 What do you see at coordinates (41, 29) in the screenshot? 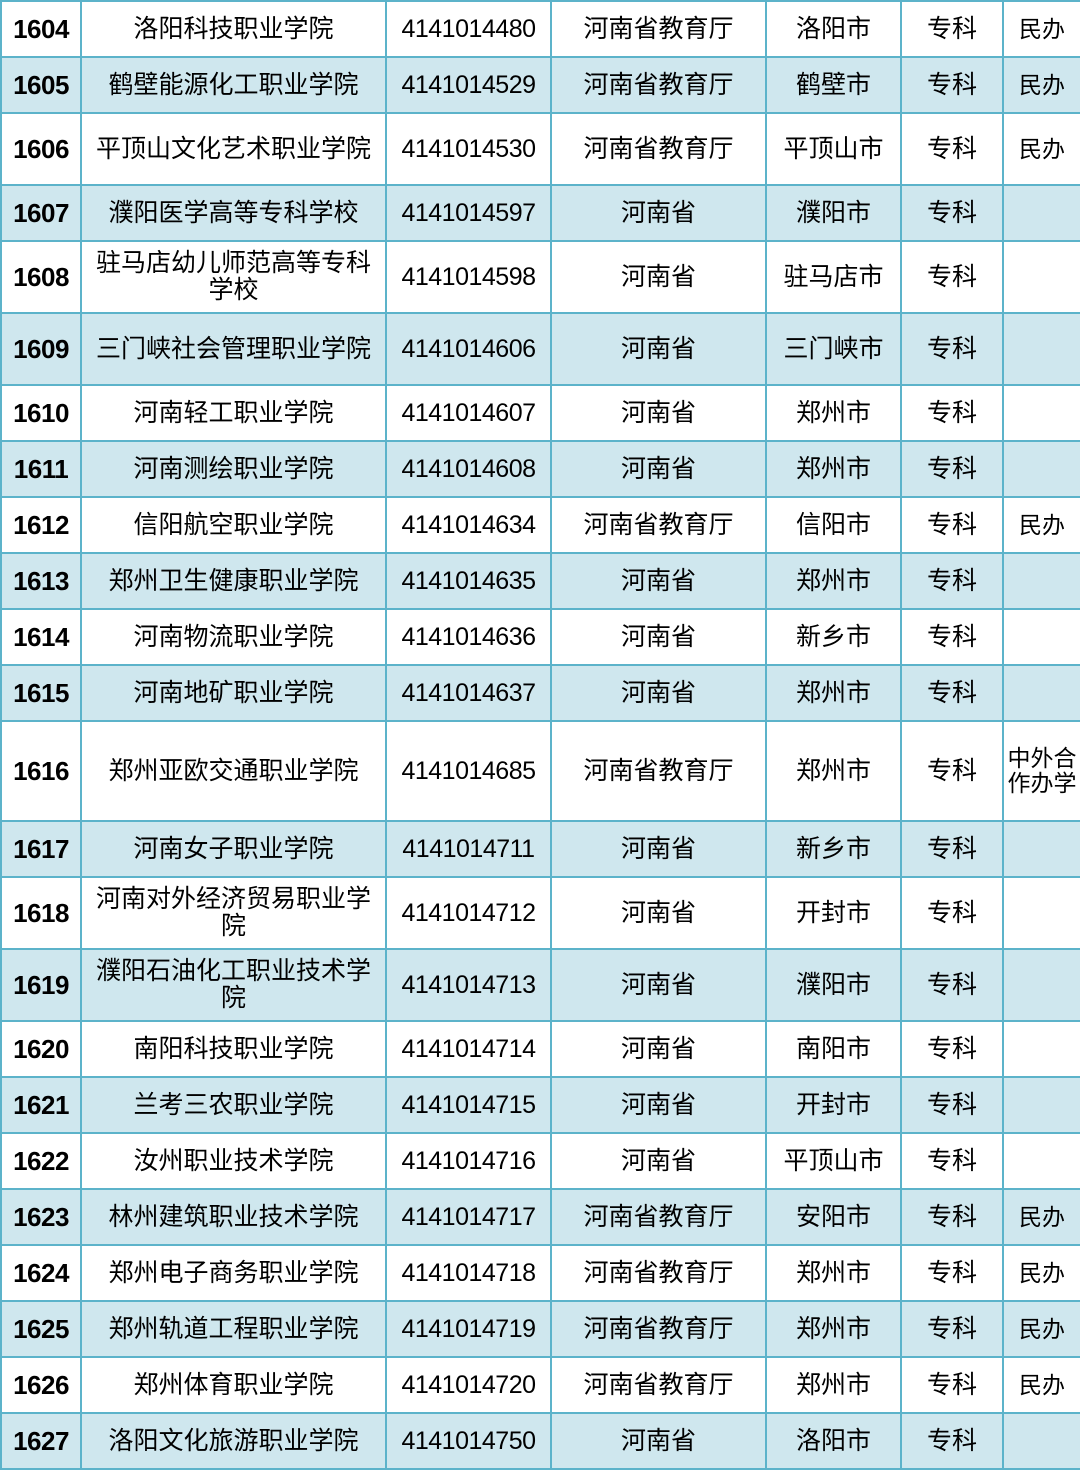
I see `cell-index: 1604` at bounding box center [41, 29].